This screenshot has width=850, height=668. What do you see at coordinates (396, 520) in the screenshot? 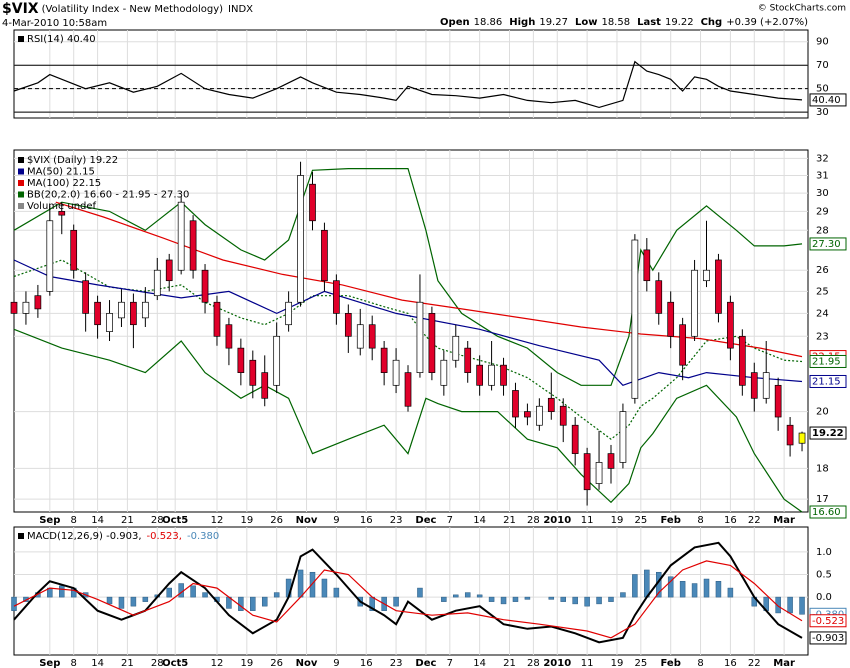
I see `x-tick-label: 23` at bounding box center [396, 520].